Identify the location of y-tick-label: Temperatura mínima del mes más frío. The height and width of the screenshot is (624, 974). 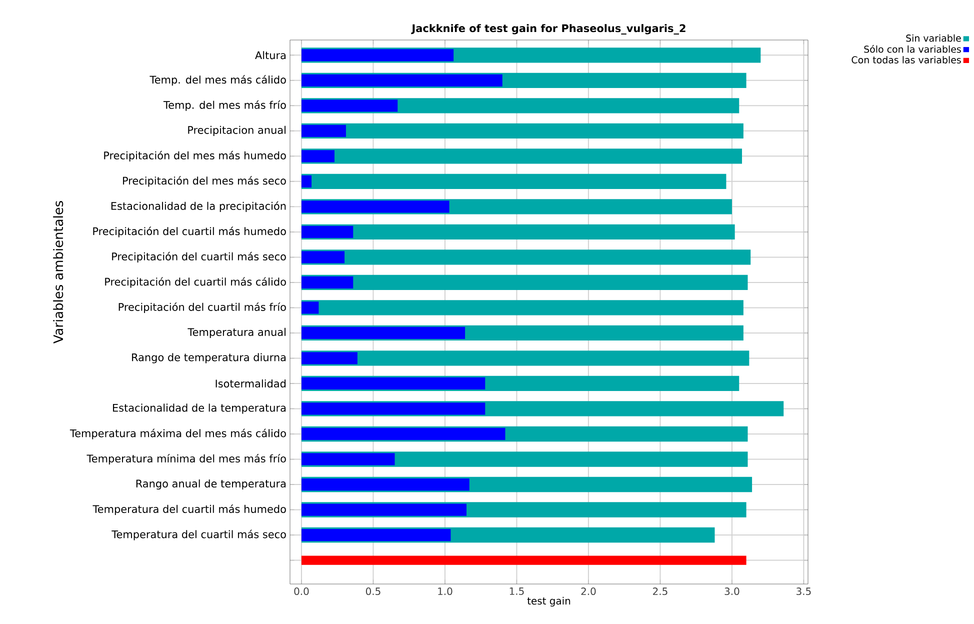
(186, 459).